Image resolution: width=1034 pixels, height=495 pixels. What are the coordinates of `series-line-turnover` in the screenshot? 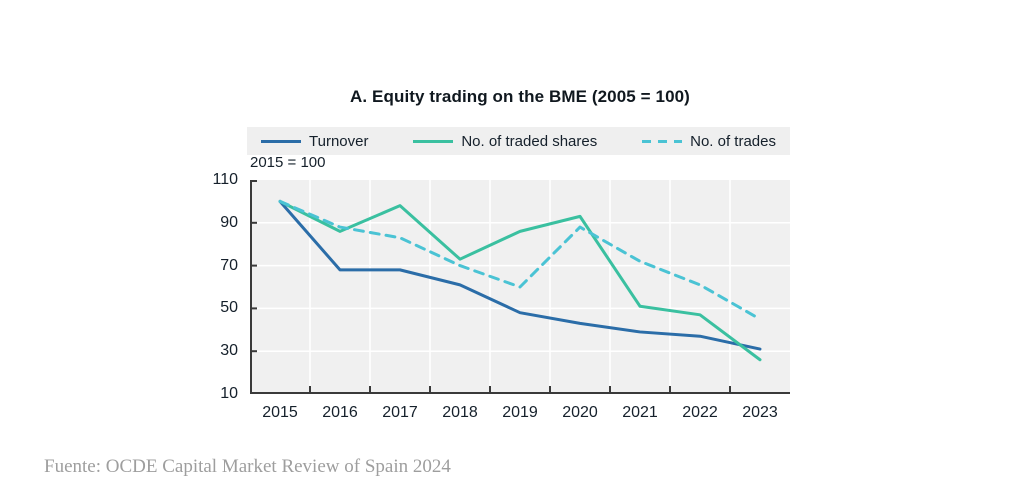 It's located at (520, 275).